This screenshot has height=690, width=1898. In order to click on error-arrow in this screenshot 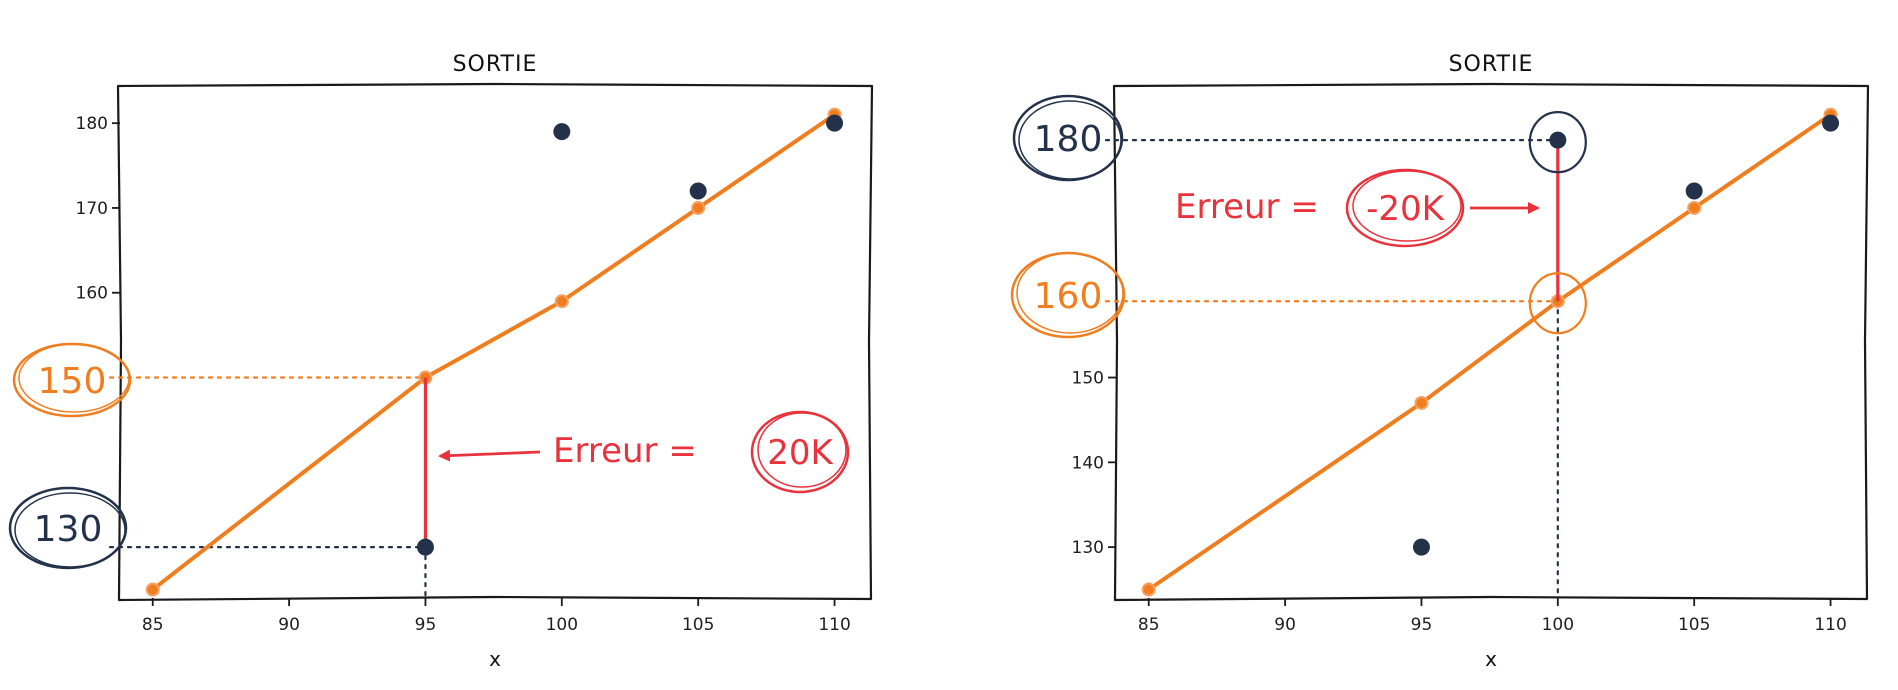, I will do `click(489, 455)`.